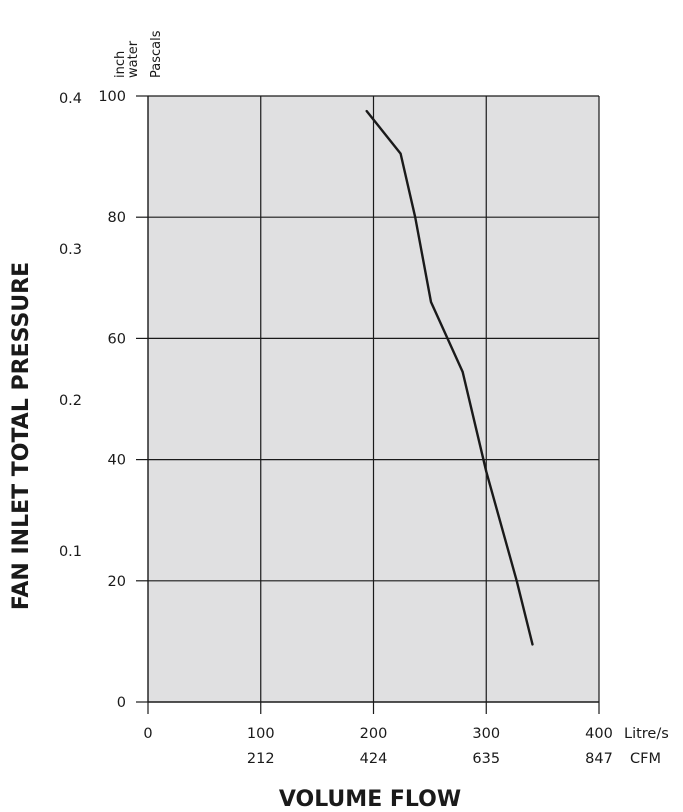  I want to click on x-tick-label-secondary: 212, so click(261, 759).